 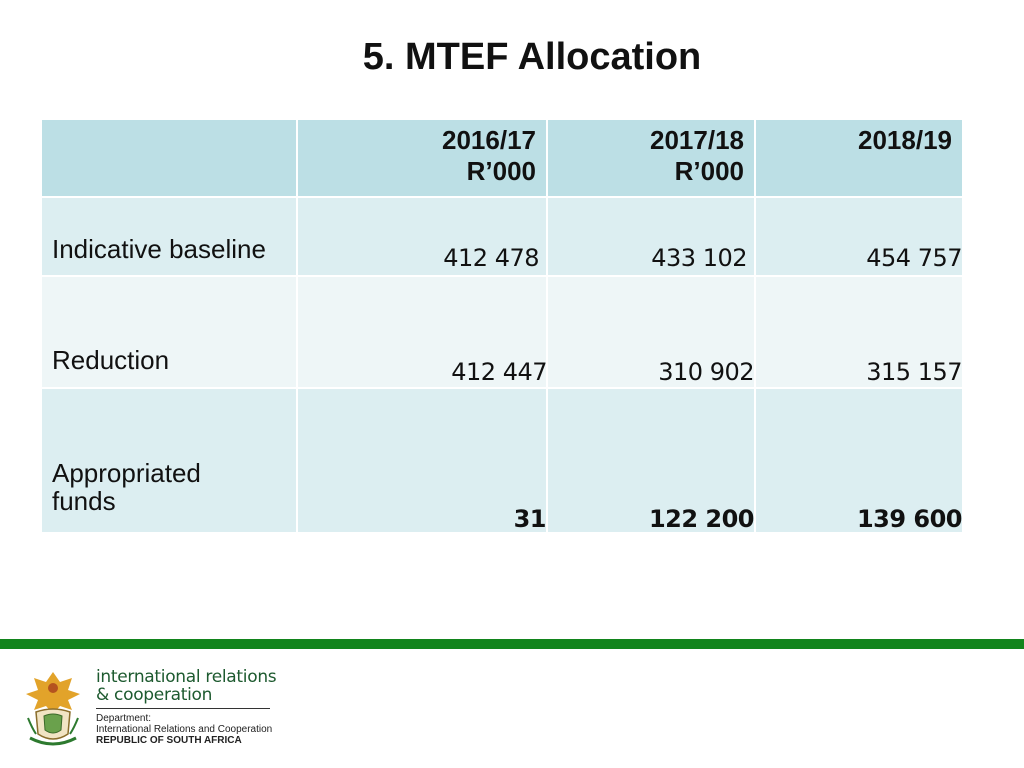 What do you see at coordinates (422, 158) in the screenshot?
I see `header-cell-2016-17: 2016/17 R’000` at bounding box center [422, 158].